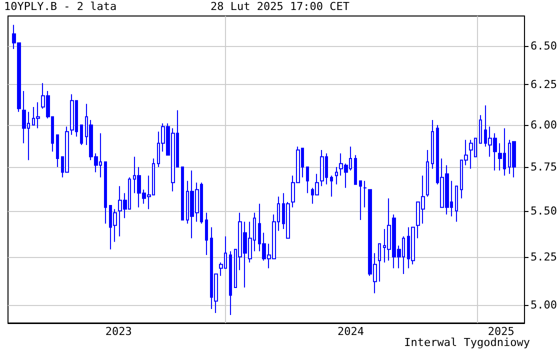 The height and width of the screenshot is (350, 560). I want to click on y-tick-label: 5.75, so click(544, 167).